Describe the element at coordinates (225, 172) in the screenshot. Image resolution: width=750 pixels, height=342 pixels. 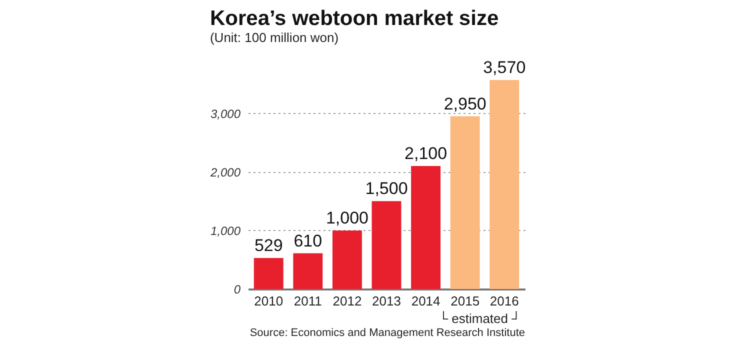
I see `y-tick-label: 2,000` at that location.